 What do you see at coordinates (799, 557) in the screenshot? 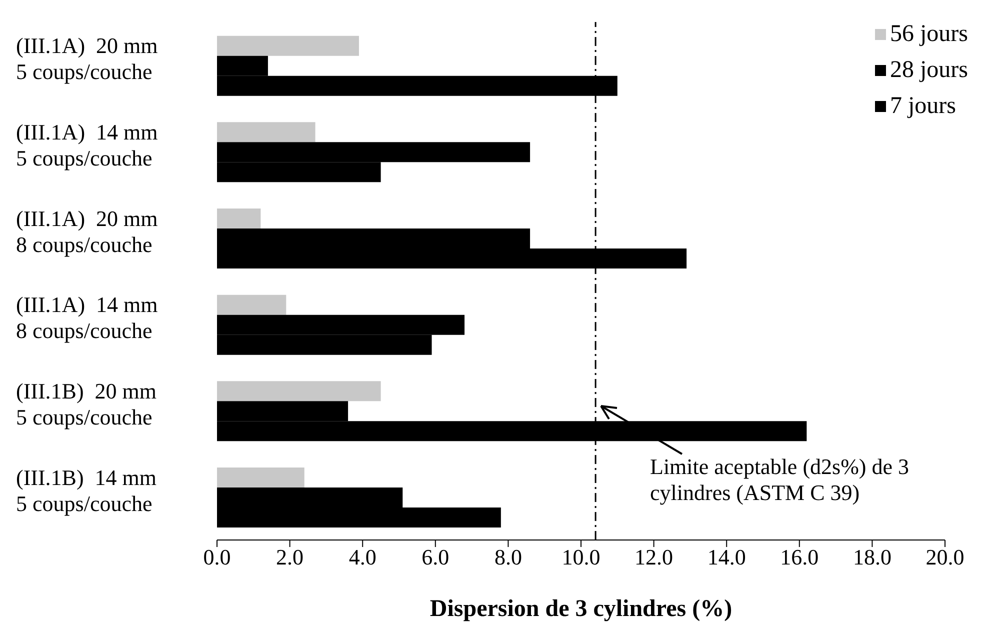
I see `x-tick-label: 16.0` at bounding box center [799, 557].